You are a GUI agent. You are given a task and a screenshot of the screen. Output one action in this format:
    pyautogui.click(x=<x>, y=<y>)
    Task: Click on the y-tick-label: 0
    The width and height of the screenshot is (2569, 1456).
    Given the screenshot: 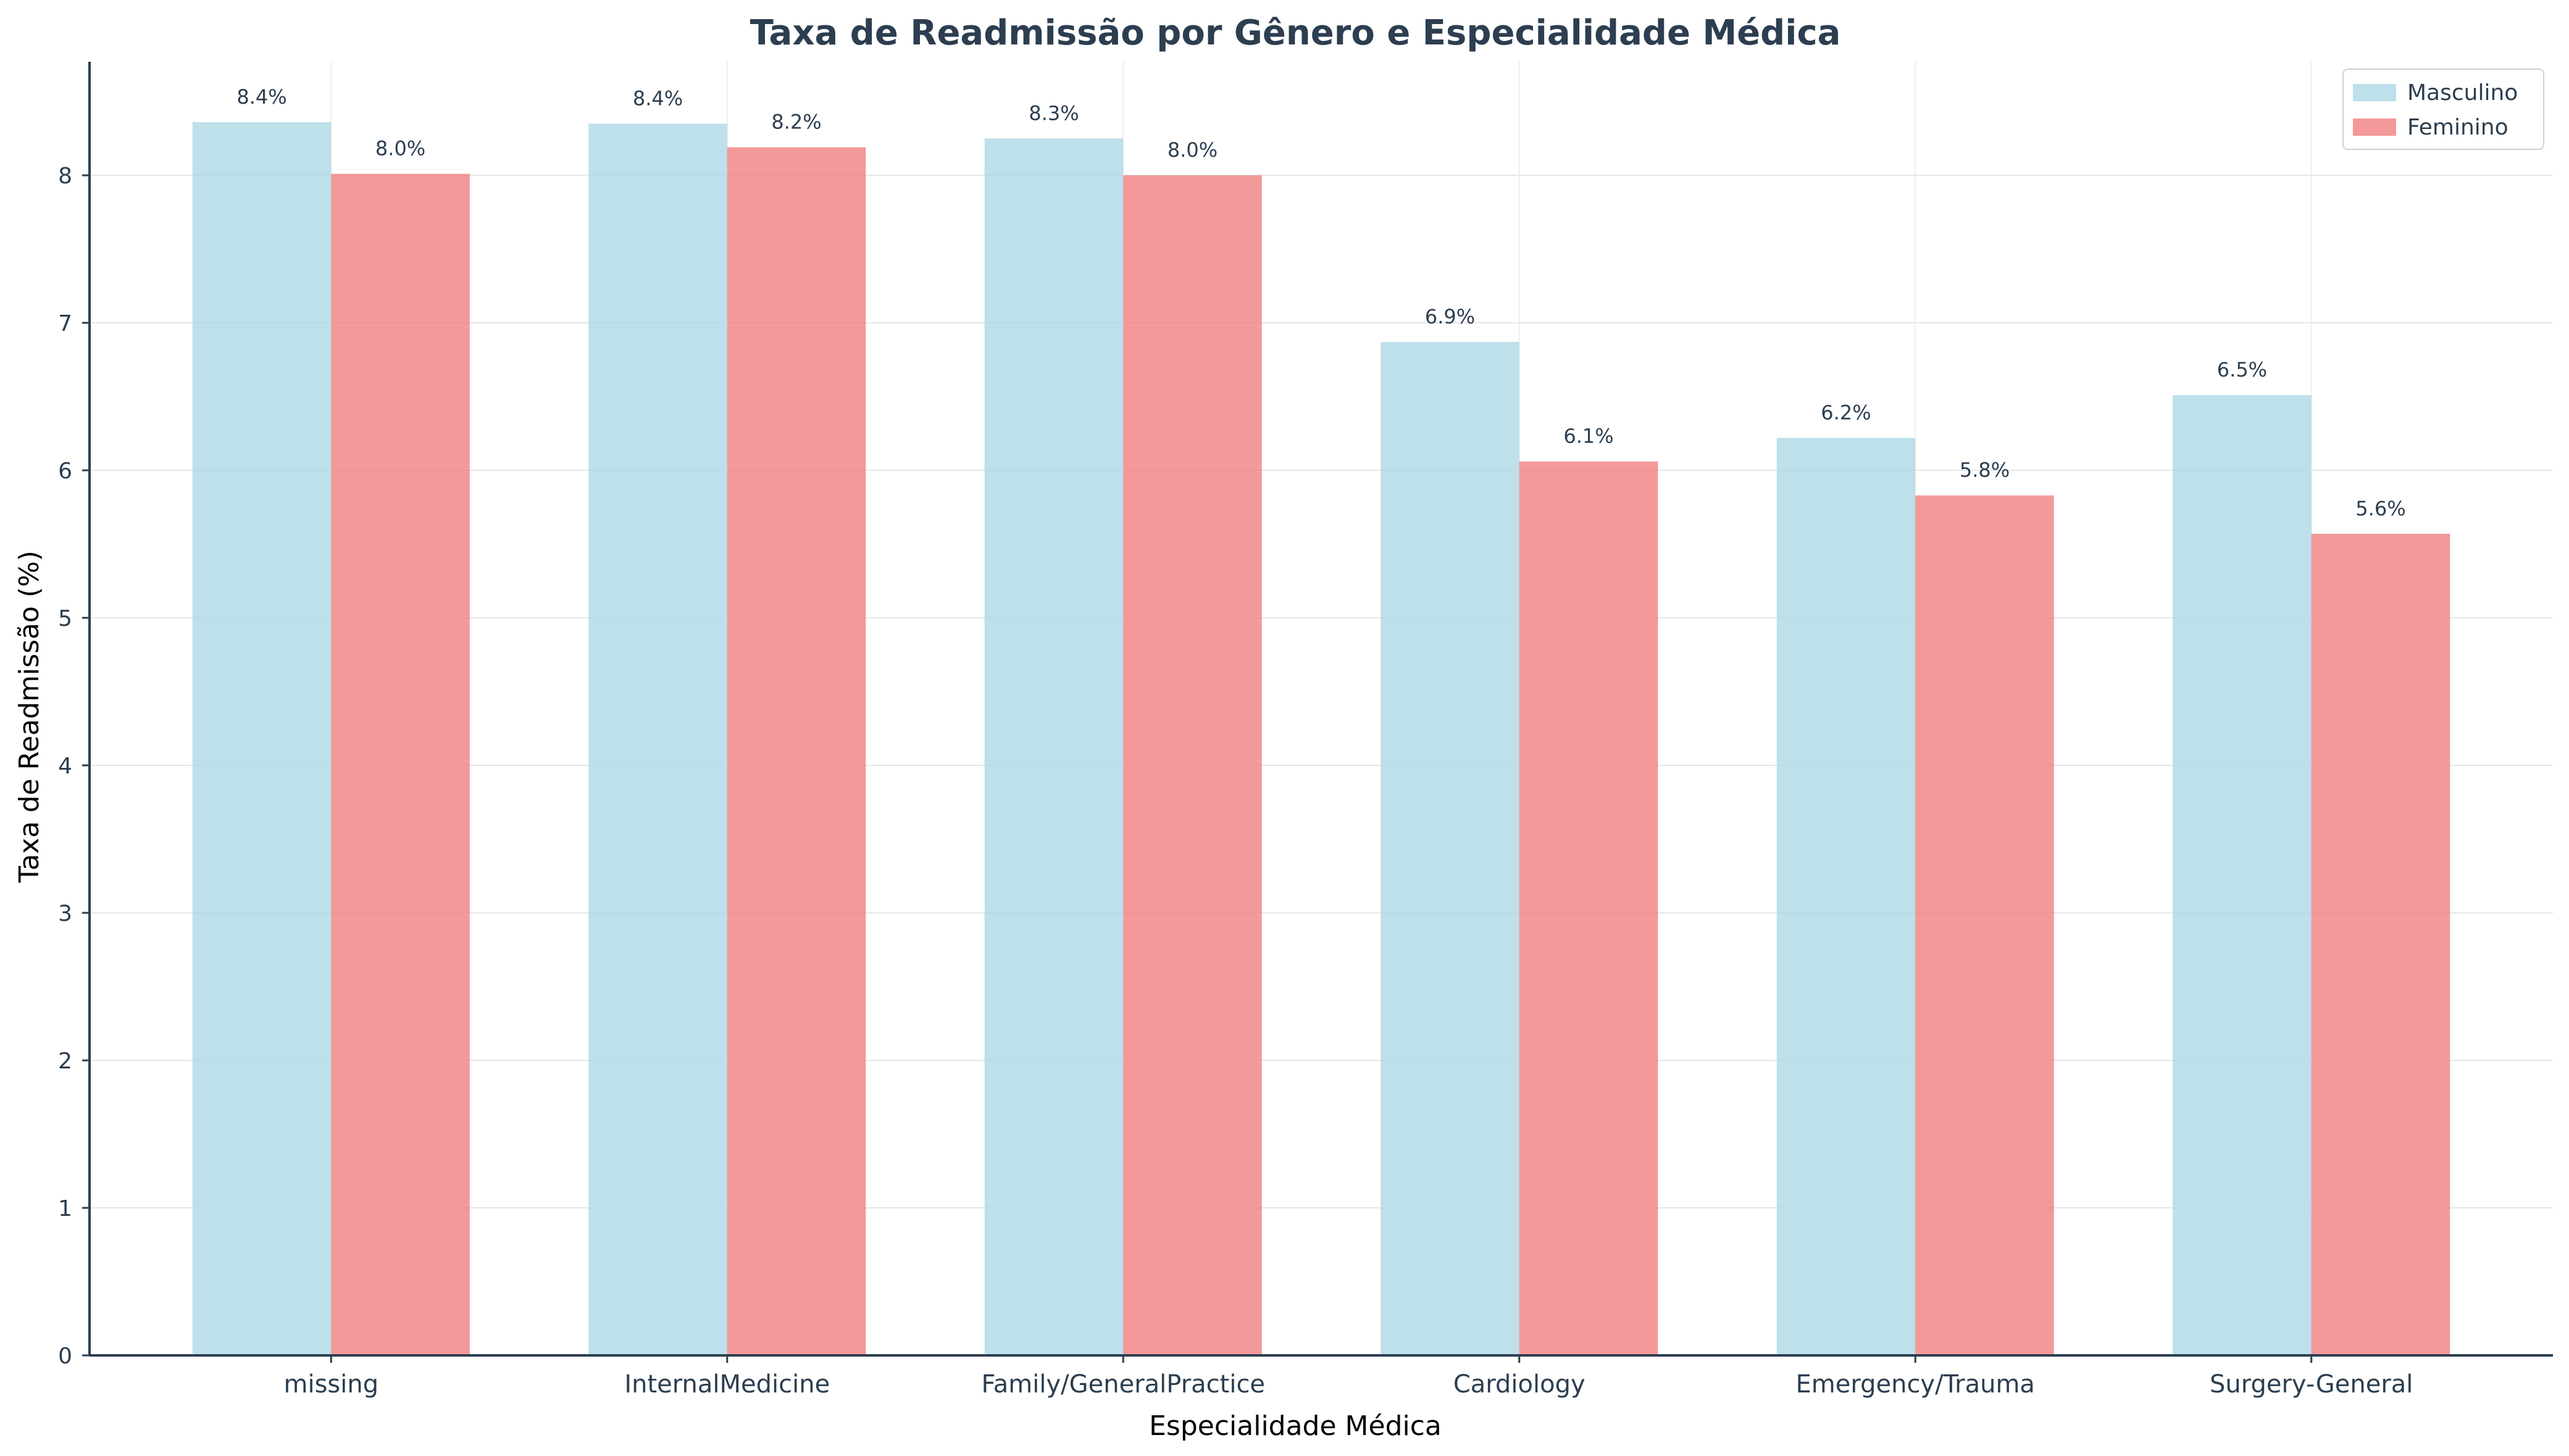 What is the action you would take?
    pyautogui.click(x=65, y=1356)
    